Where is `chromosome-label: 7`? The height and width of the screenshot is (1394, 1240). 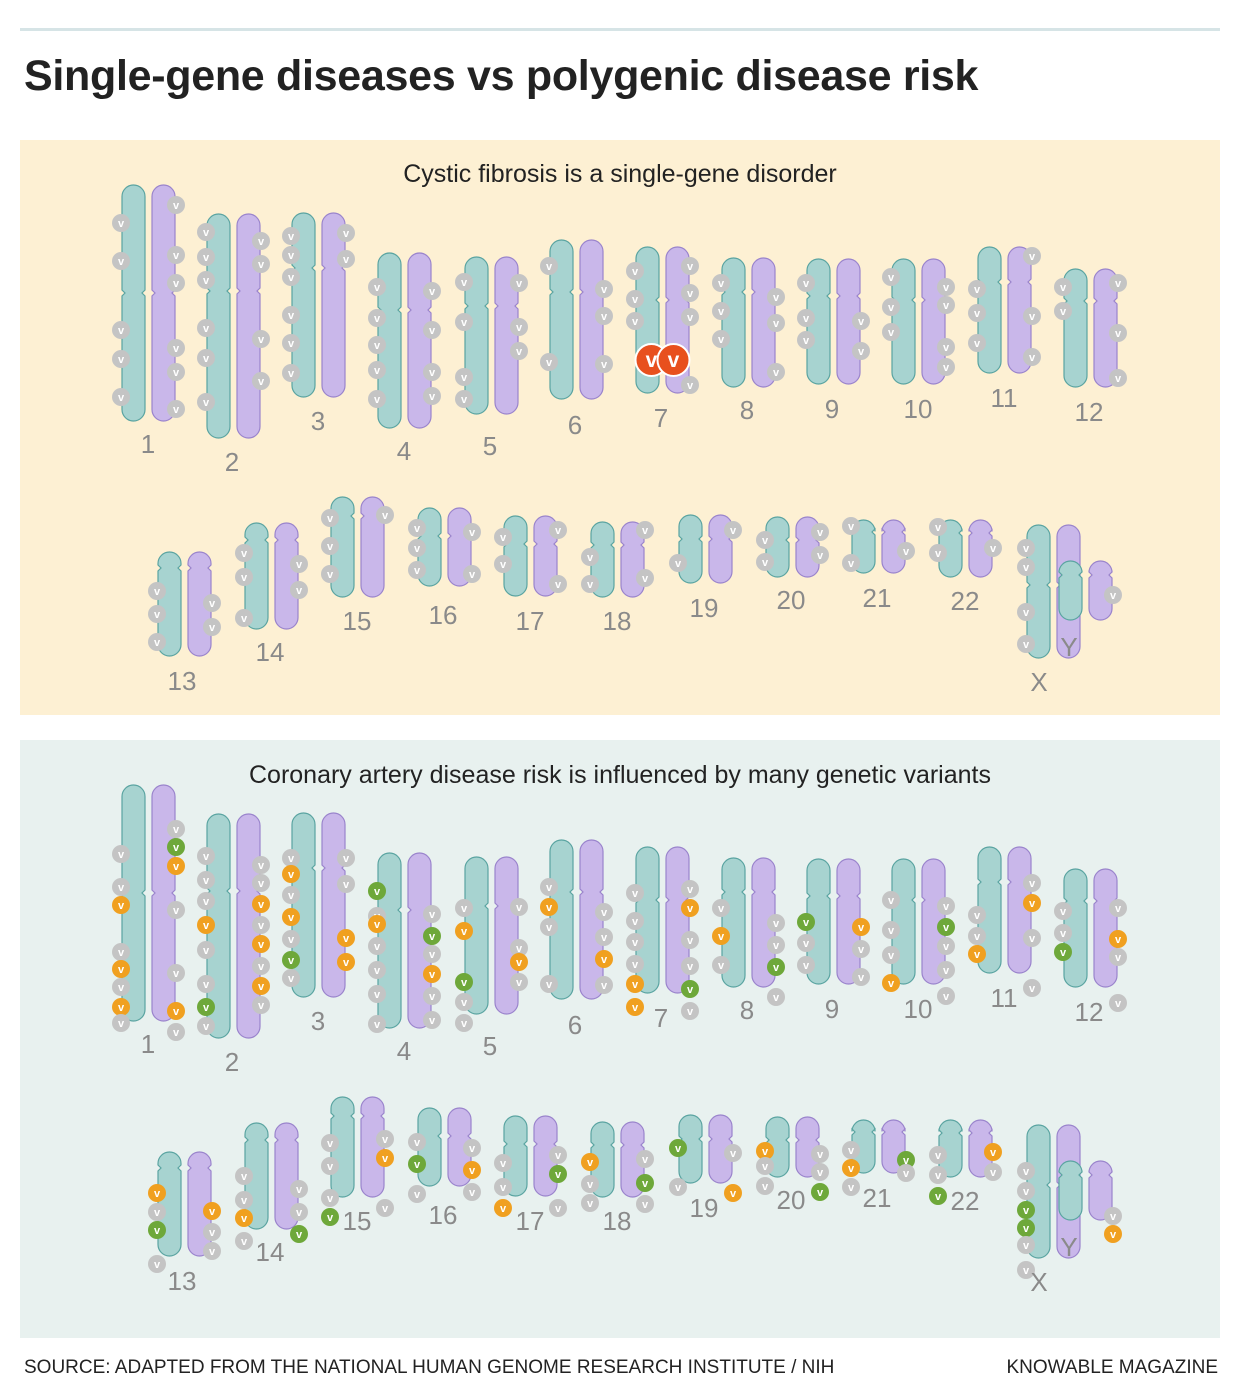 chromosome-label: 7 is located at coordinates (661, 1018).